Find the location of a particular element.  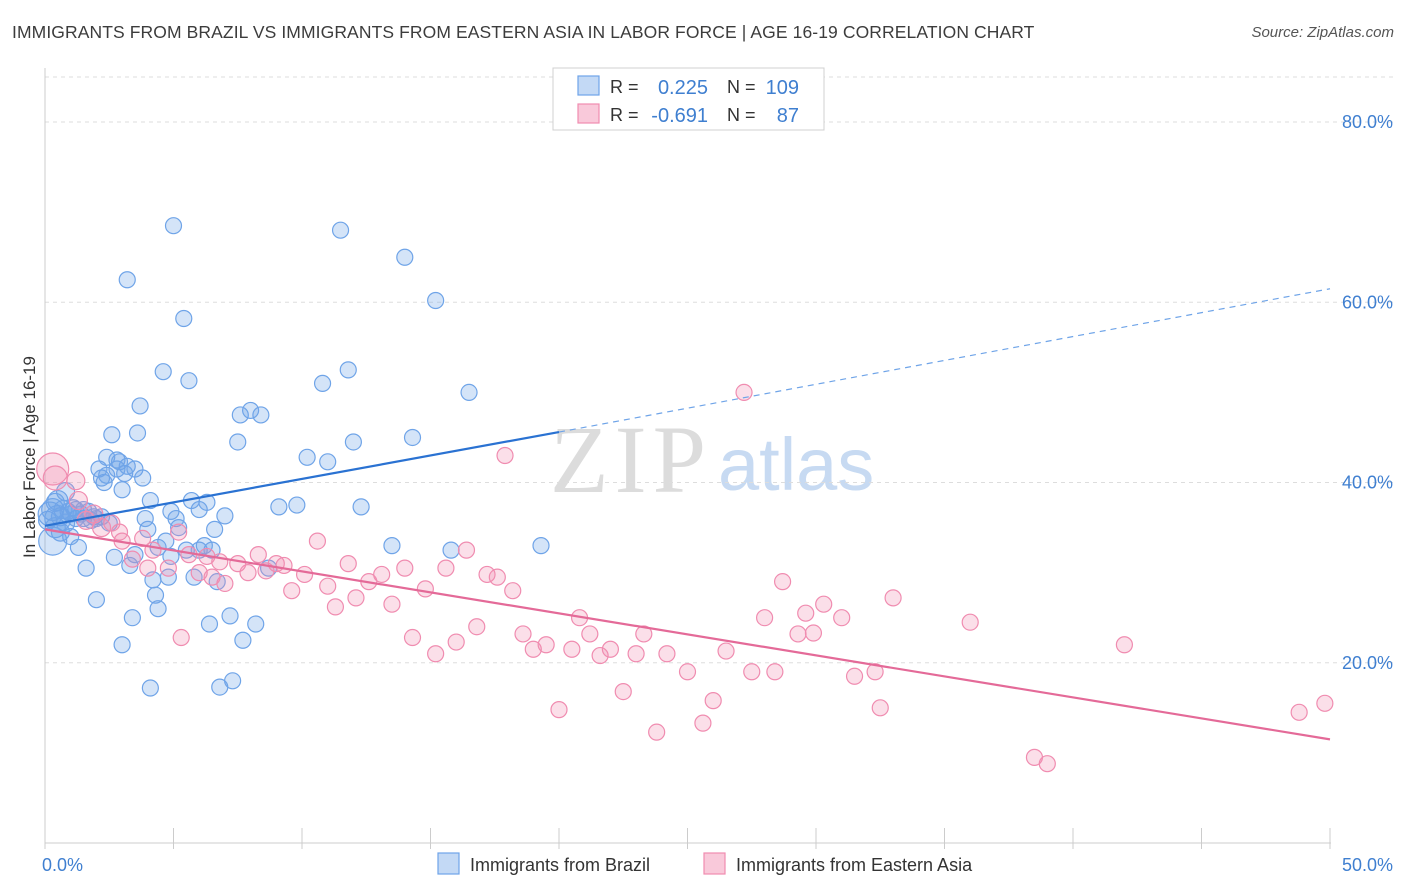

stats-n-value-eastern-asia: 87 is located at coordinates (788, 116).